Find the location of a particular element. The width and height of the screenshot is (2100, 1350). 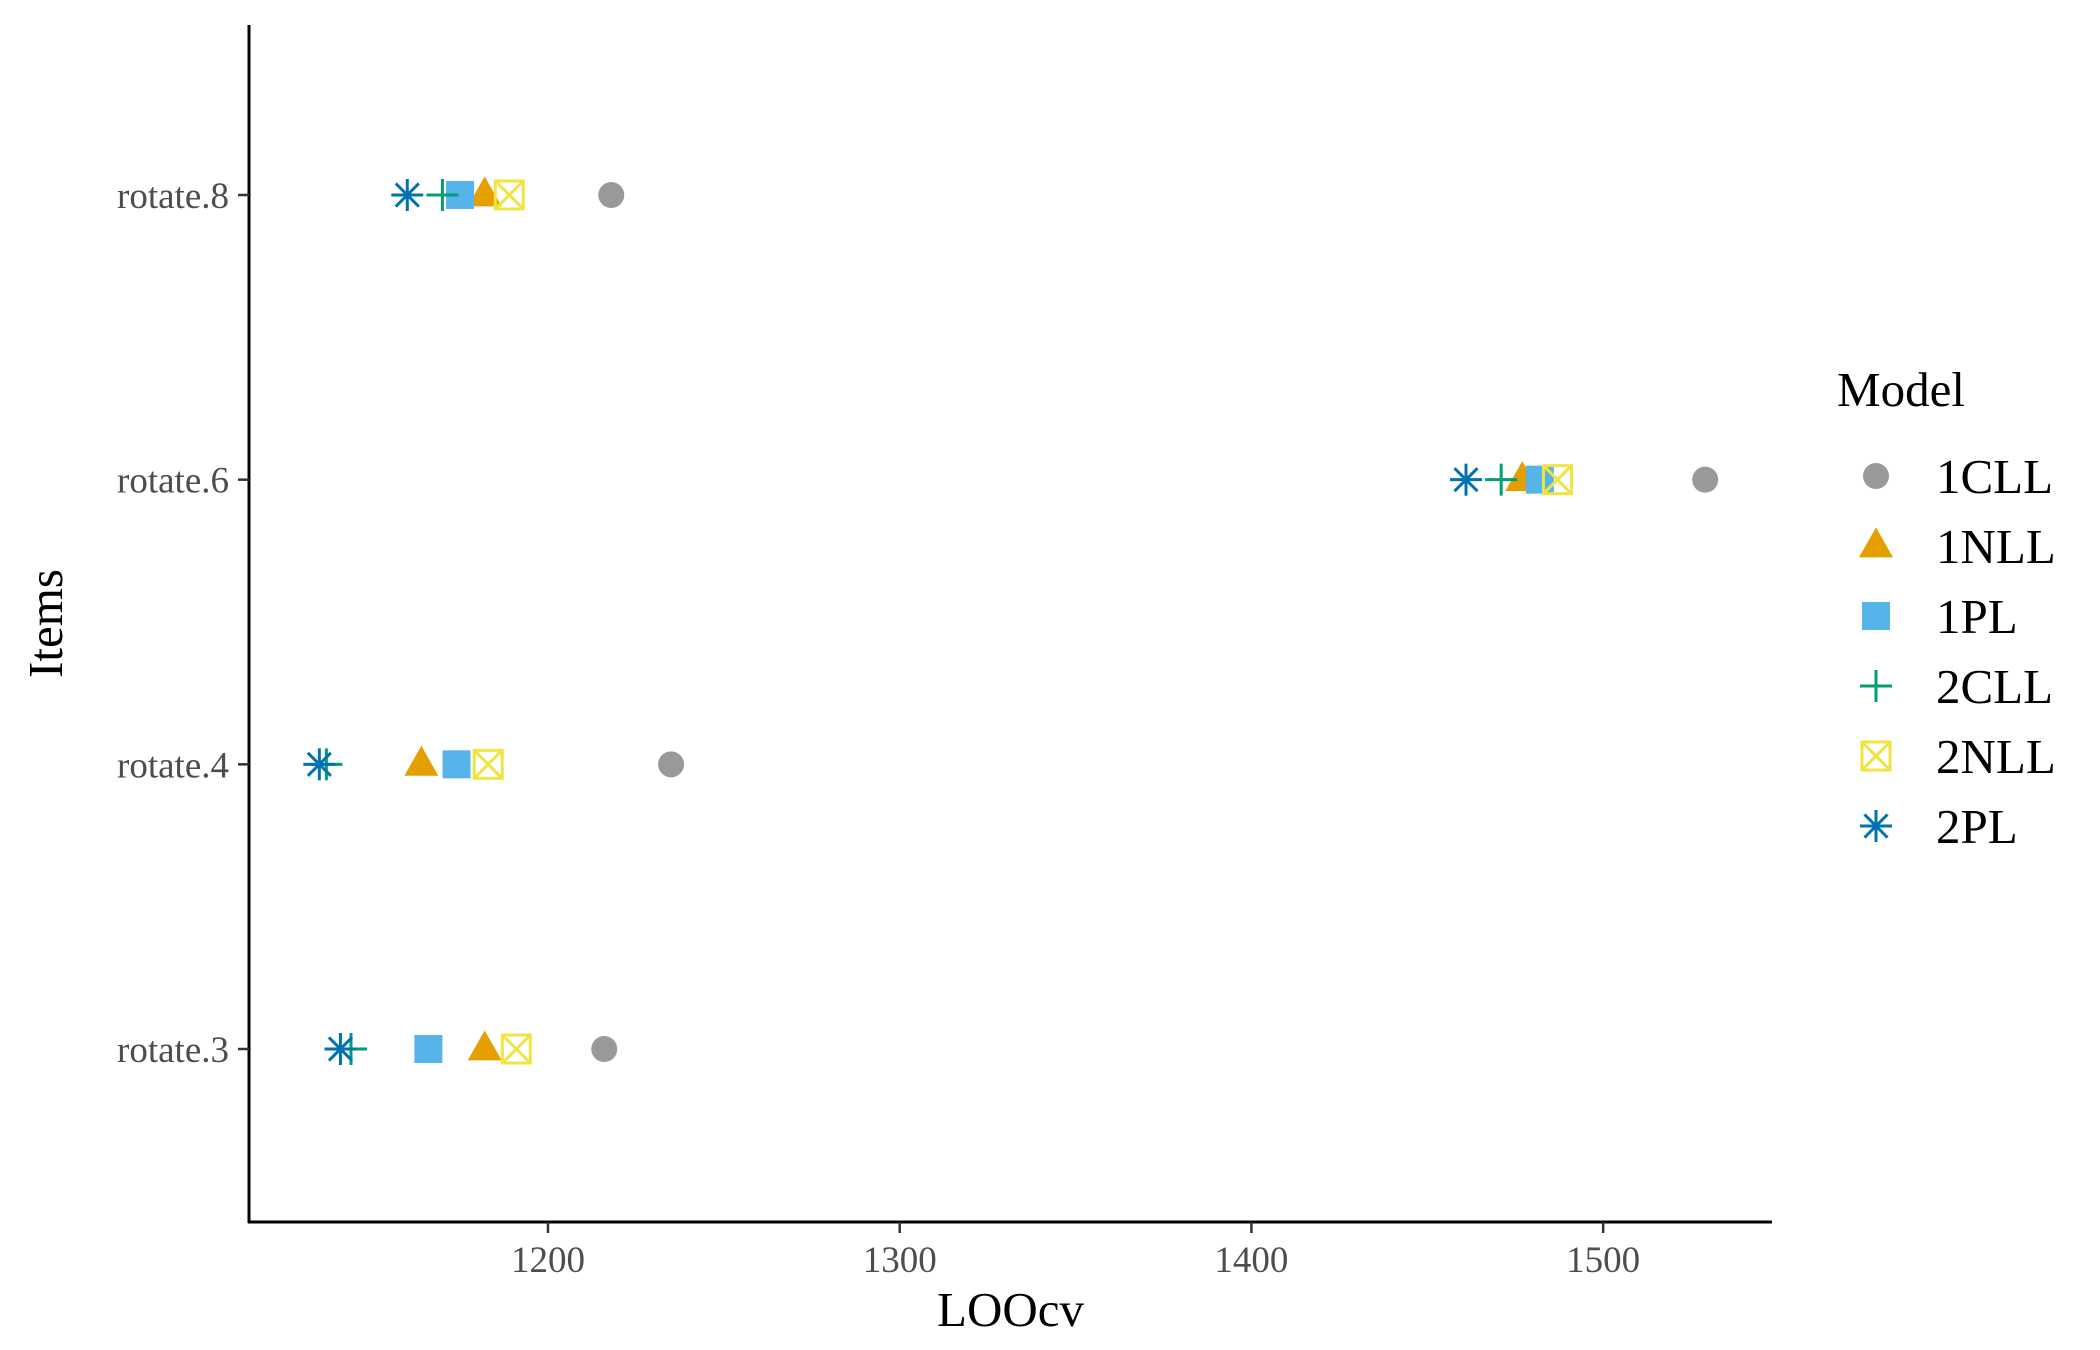

legend-item: 2PL is located at coordinates (1939, 826).